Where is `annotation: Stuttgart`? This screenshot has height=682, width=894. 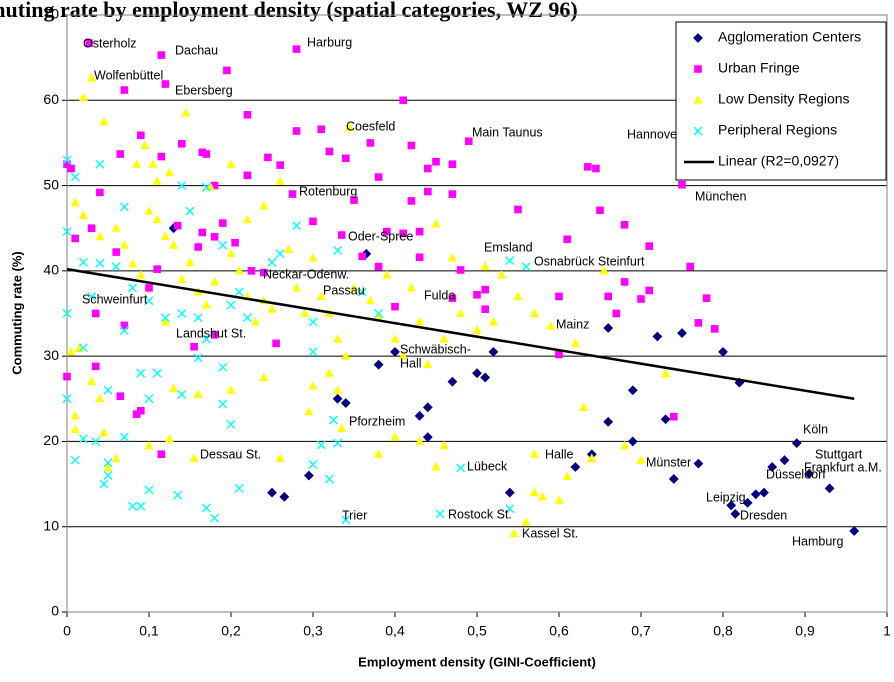
annotation: Stuttgart is located at coordinates (839, 454).